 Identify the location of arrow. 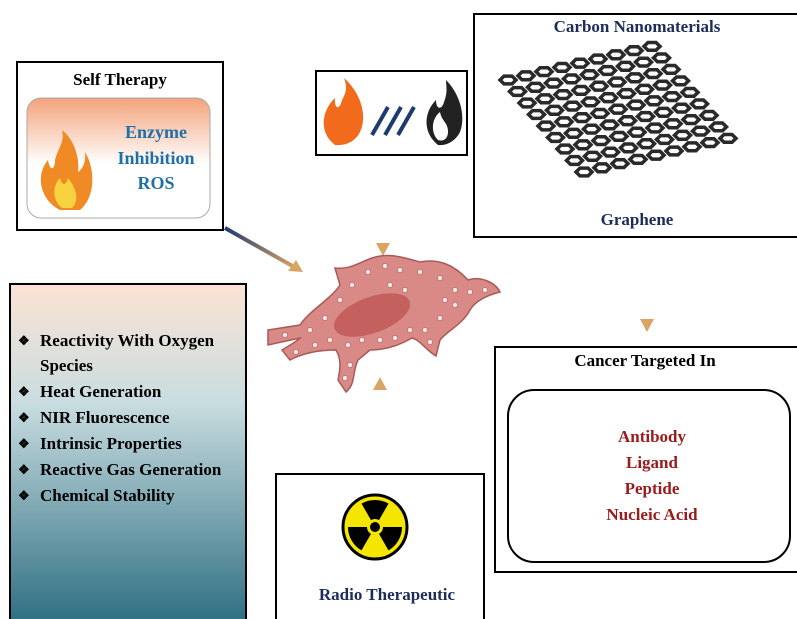
(260, 248).